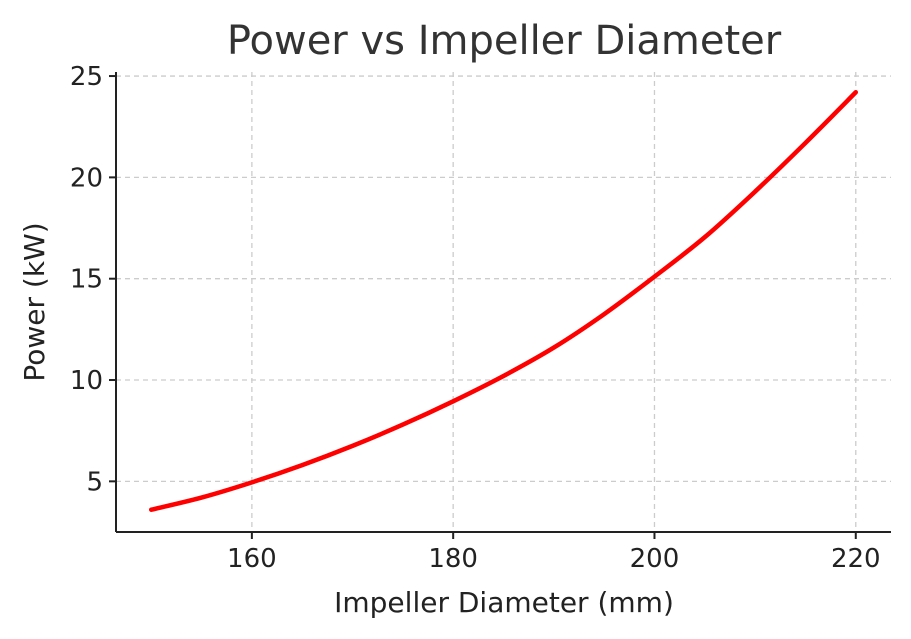 The height and width of the screenshot is (639, 911). What do you see at coordinates (504, 602) in the screenshot?
I see `x-axis-label: Impeller Diameter (mm)` at bounding box center [504, 602].